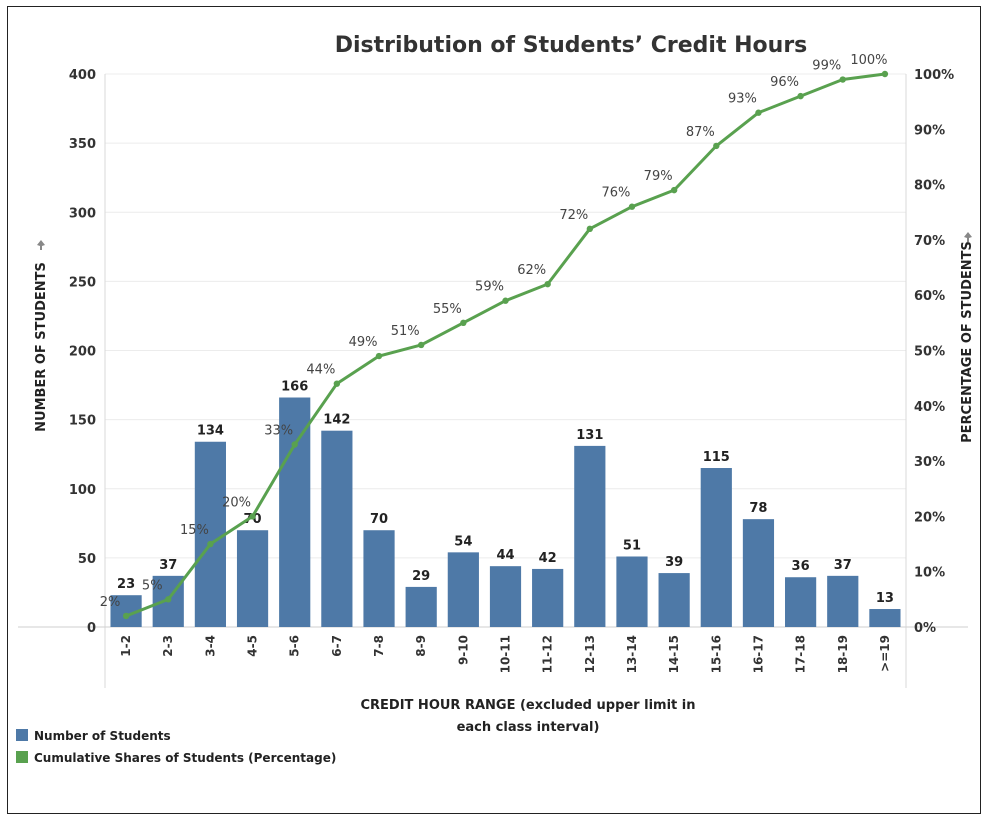 This screenshot has height=817, width=988. What do you see at coordinates (784, 82) in the screenshot?
I see `percentage-label: 96%` at bounding box center [784, 82].